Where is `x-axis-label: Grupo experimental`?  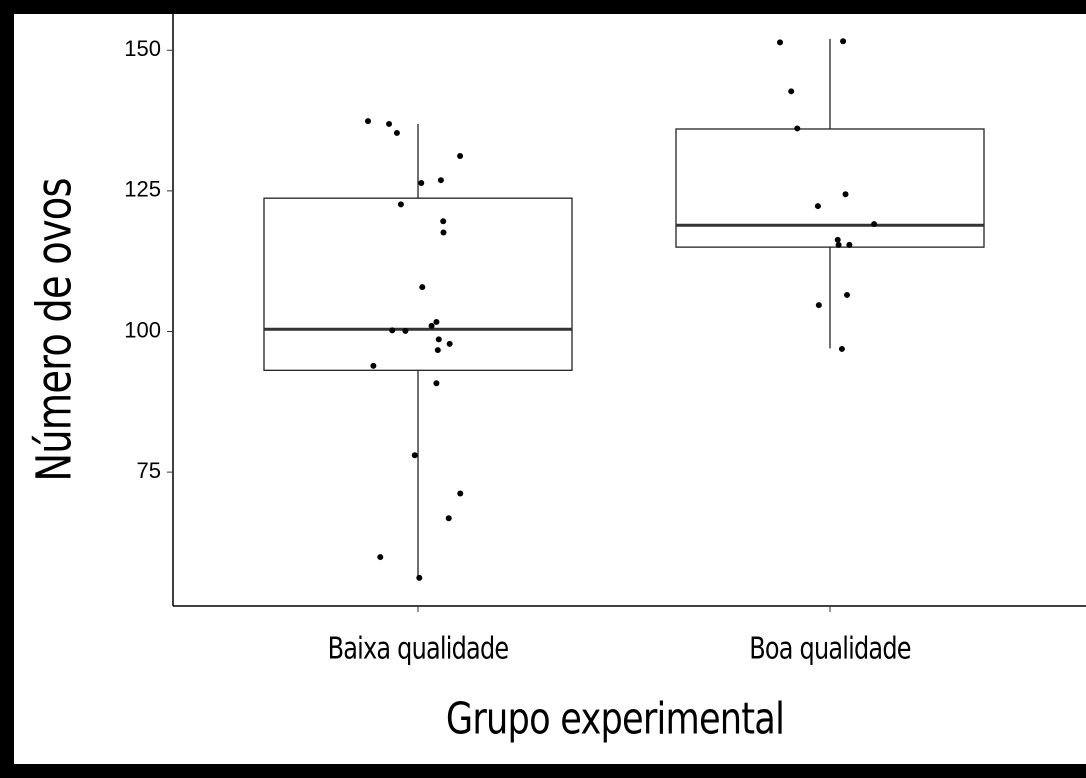
x-axis-label: Grupo experimental is located at coordinates (615, 719).